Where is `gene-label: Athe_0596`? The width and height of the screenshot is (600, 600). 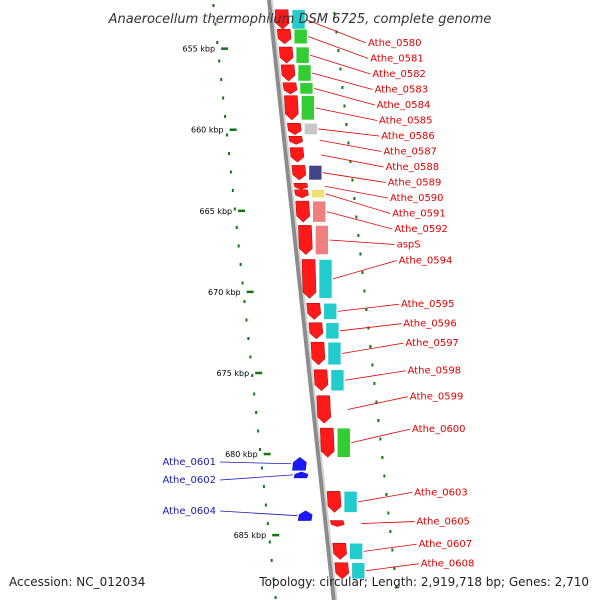
gene-label: Athe_0596 is located at coordinates (430, 324).